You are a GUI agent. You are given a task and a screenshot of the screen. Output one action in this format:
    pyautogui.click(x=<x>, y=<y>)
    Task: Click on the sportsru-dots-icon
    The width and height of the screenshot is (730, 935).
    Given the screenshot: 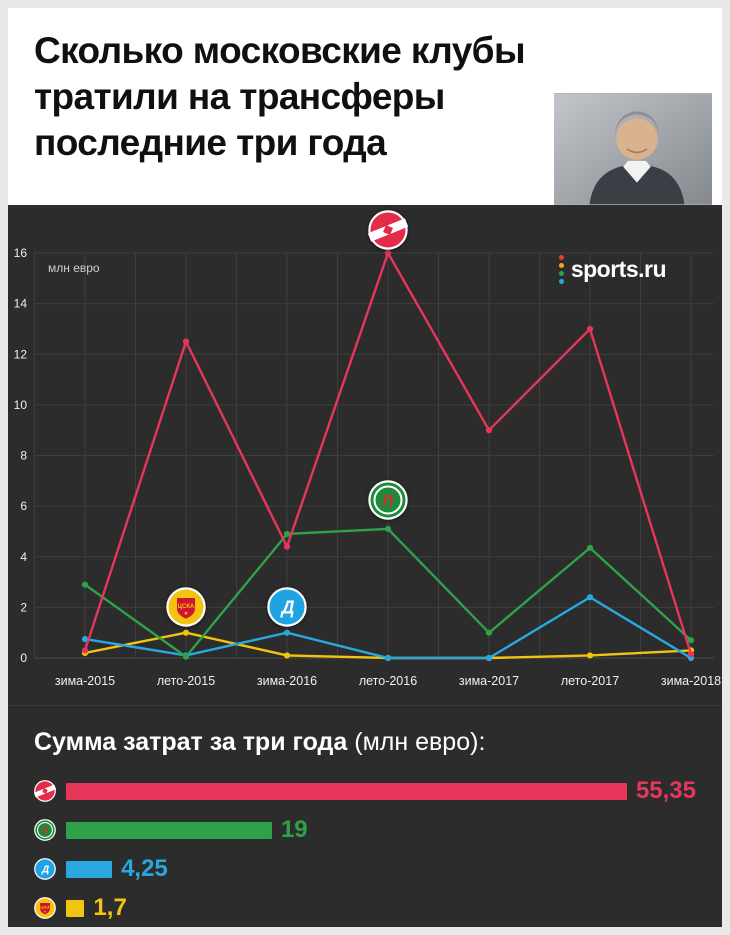 What is the action you would take?
    pyautogui.click(x=561, y=269)
    